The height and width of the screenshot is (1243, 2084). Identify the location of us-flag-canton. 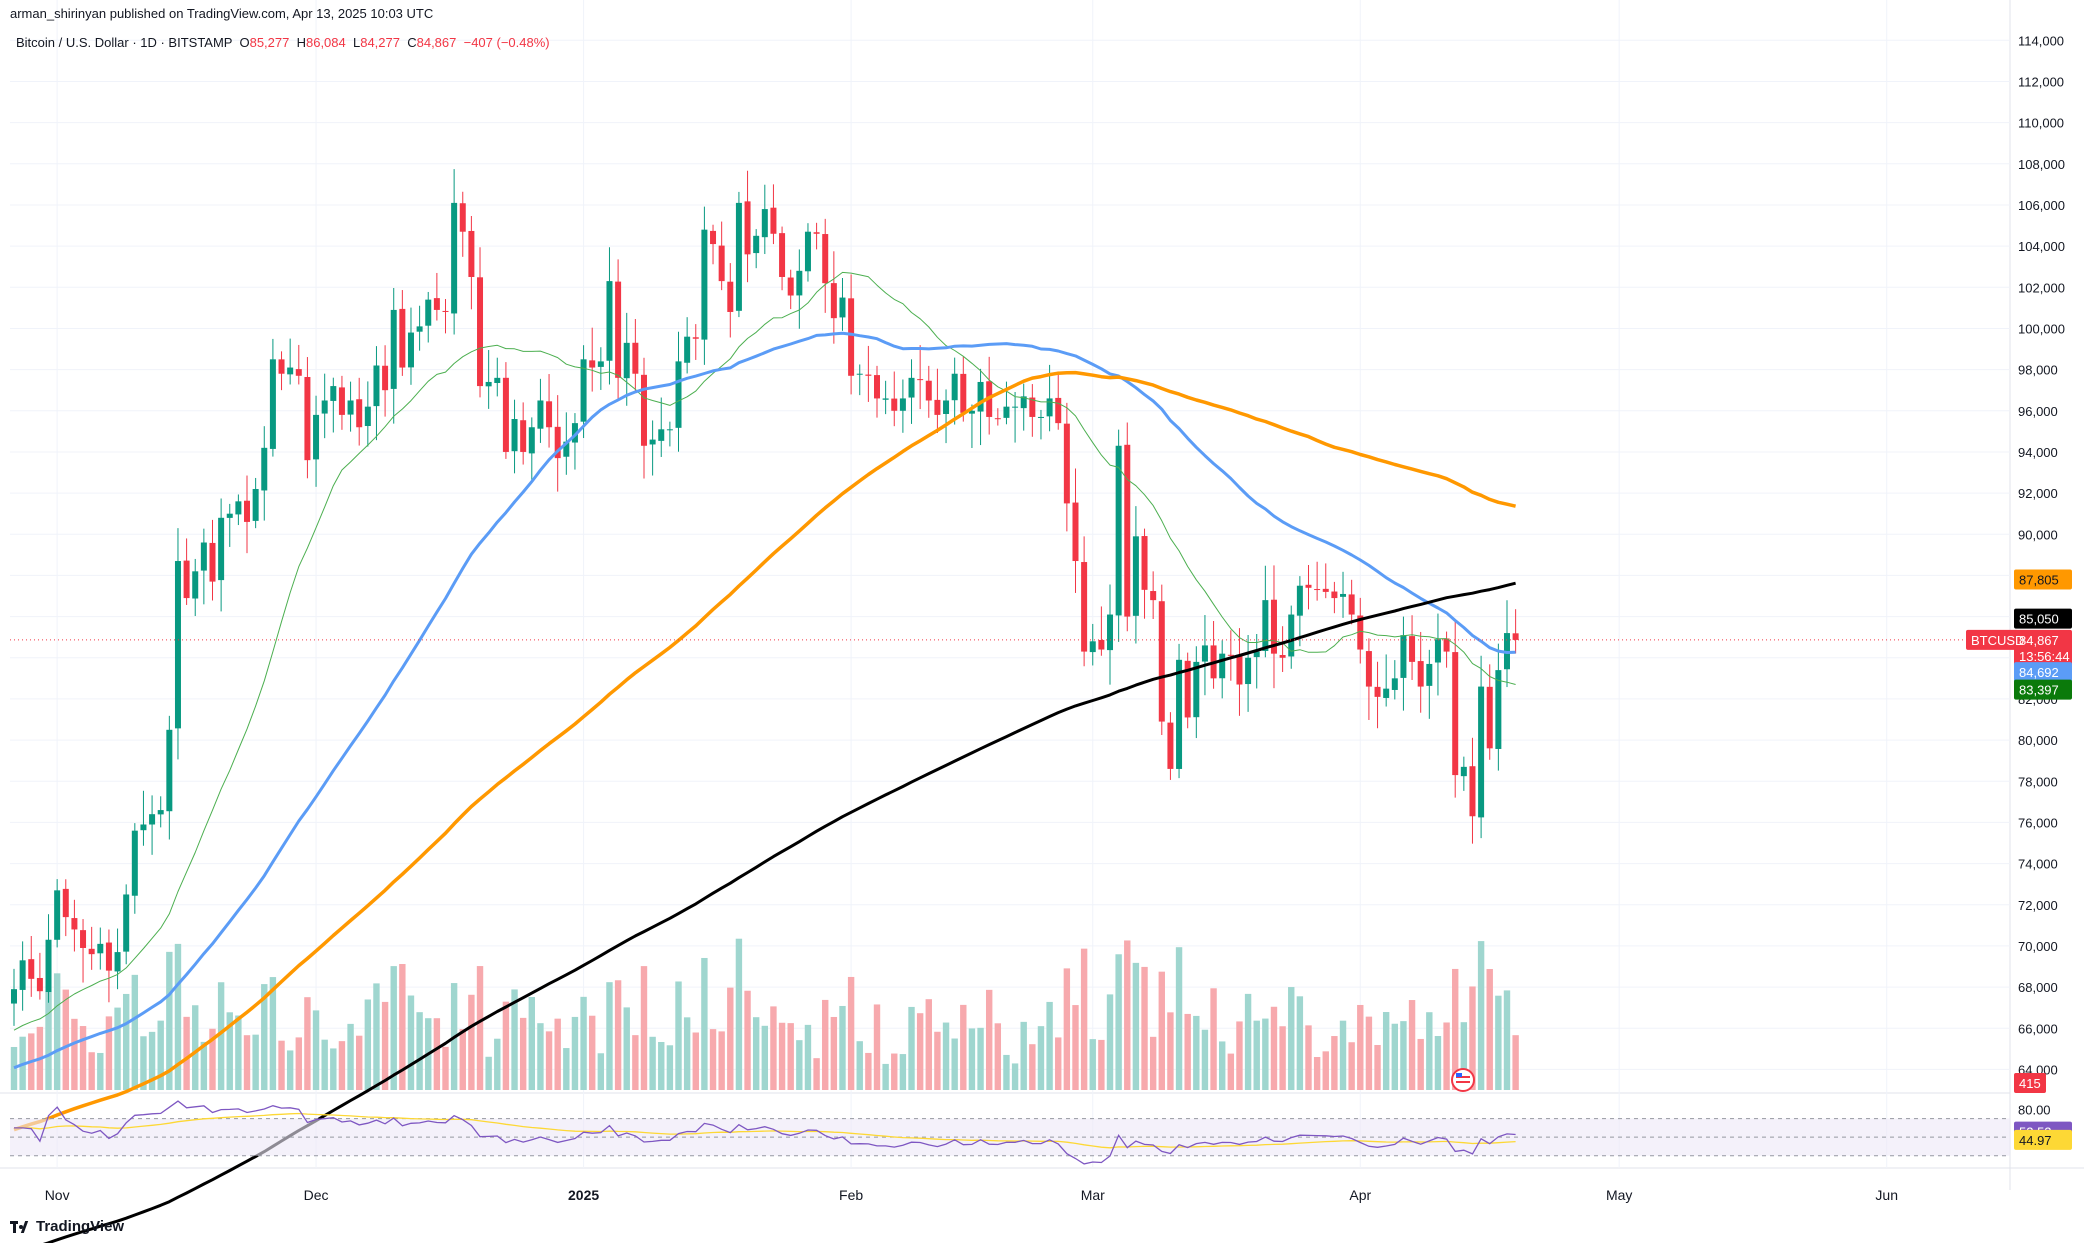
(1459, 1075).